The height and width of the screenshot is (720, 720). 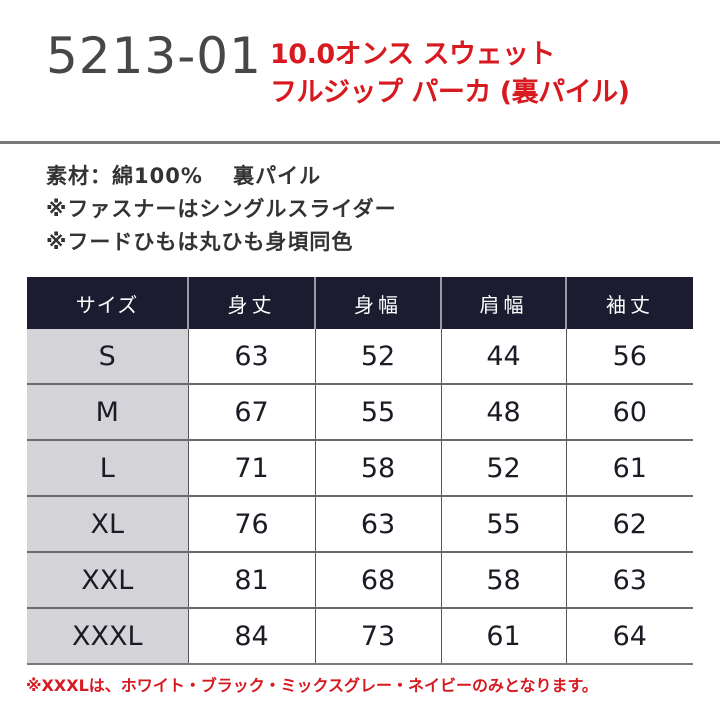 What do you see at coordinates (251, 411) in the screenshot?
I see `value-cell: 67` at bounding box center [251, 411].